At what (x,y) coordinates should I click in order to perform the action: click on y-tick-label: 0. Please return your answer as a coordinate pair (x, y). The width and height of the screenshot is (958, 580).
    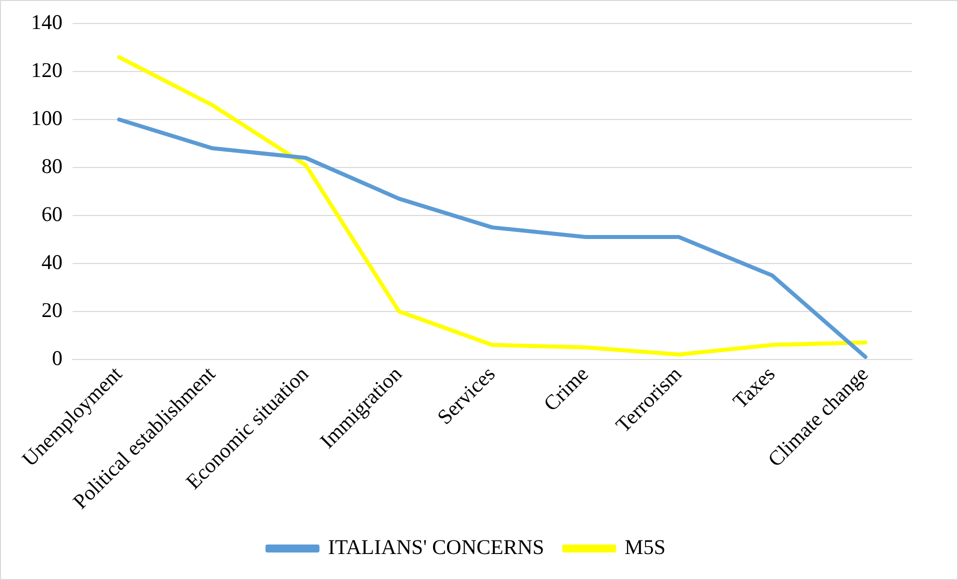
    Looking at the image, I should click on (57, 358).